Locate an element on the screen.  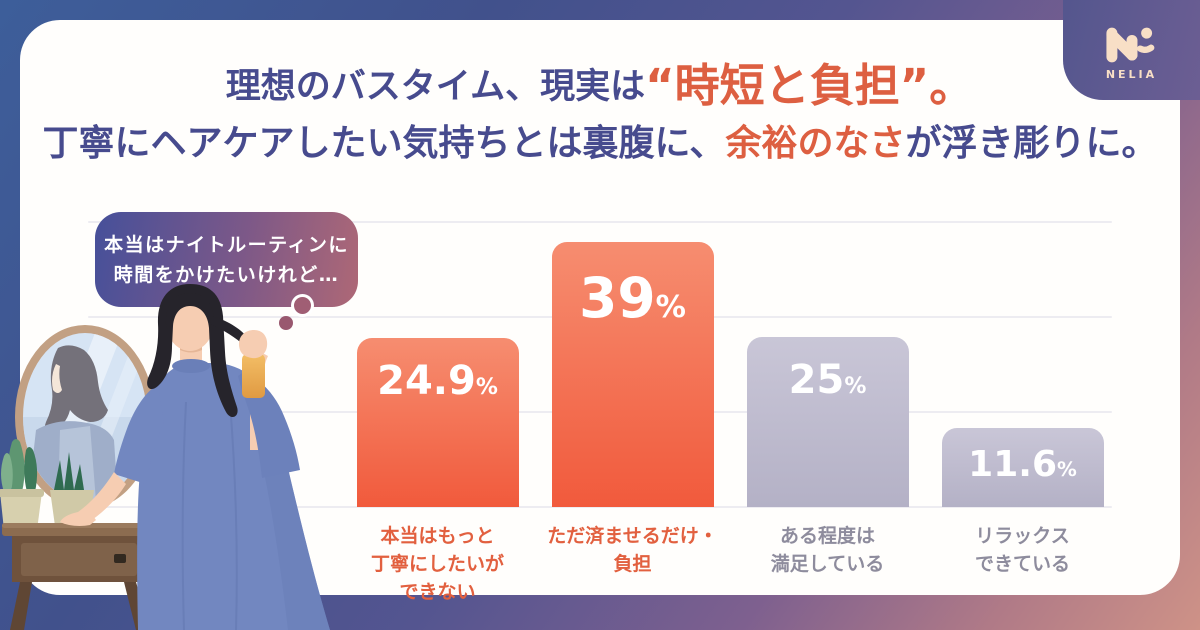
bar-just-get-it-done: 39% is located at coordinates (632, 374).